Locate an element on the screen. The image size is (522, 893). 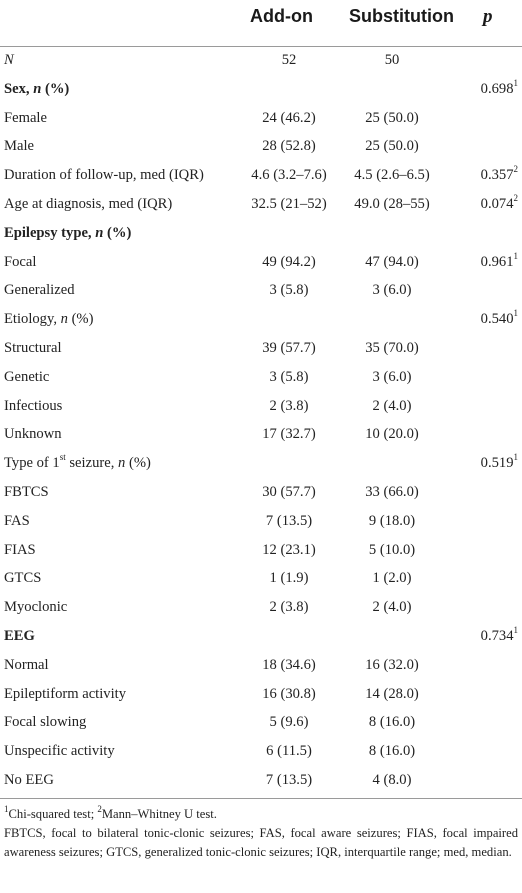
cell-substitution: 5 (10.0) is located at coordinates (392, 549).